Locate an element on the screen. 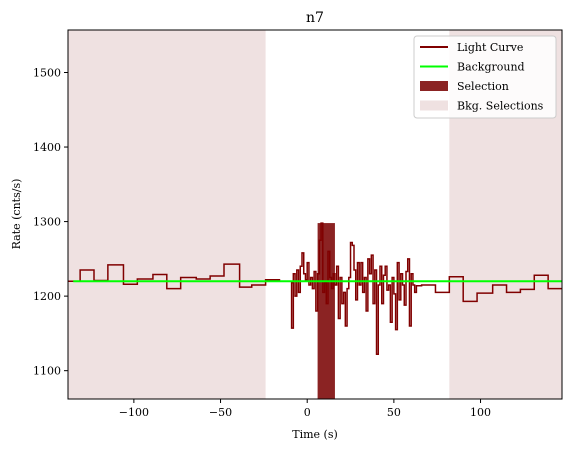 The width and height of the screenshot is (576, 450). x-tick-label: 50 is located at coordinates (394, 412).